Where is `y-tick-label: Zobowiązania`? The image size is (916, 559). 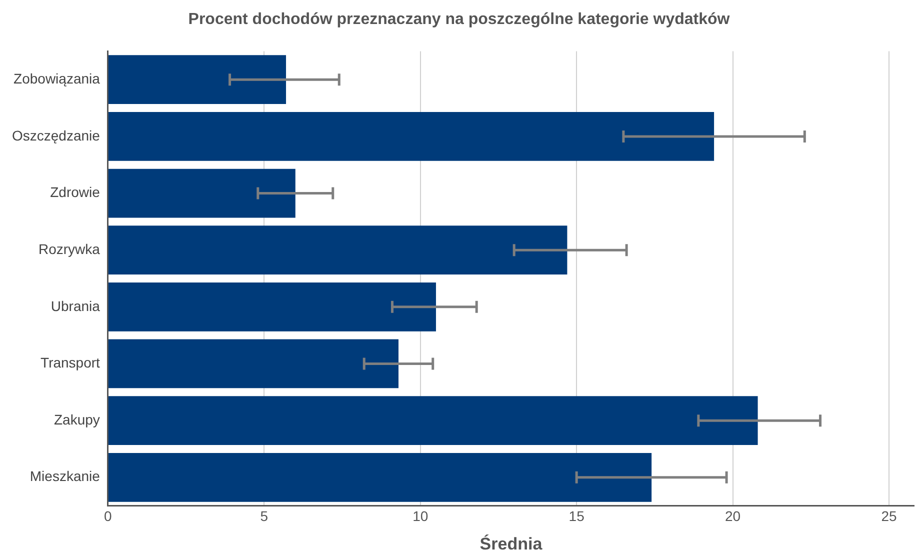
y-tick-label: Zobowiązania is located at coordinates (57, 78).